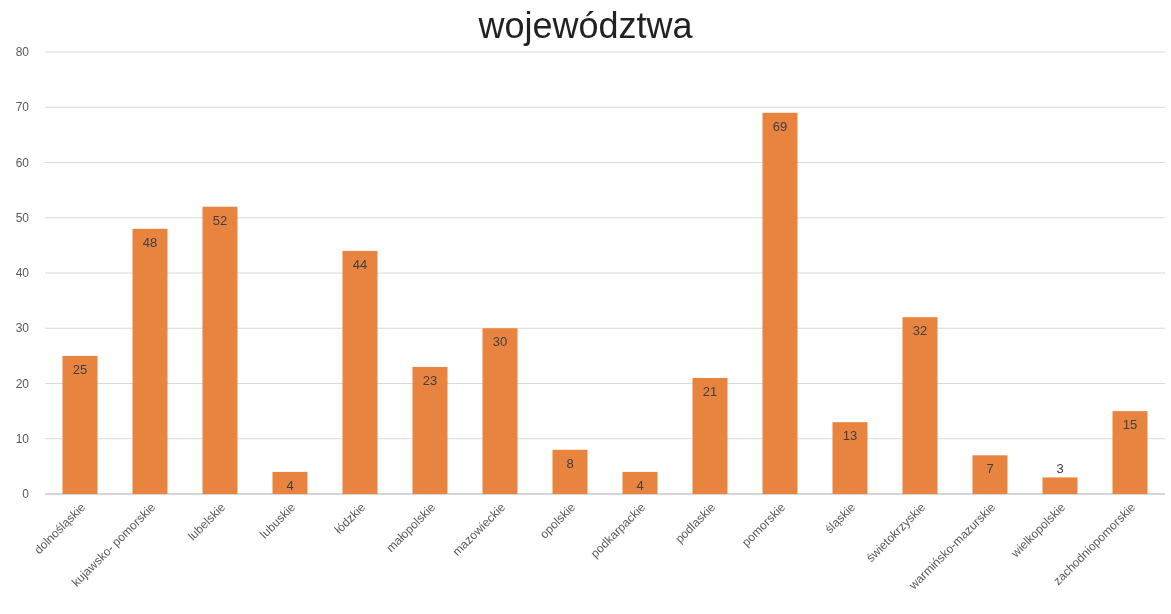 The width and height of the screenshot is (1171, 614). I want to click on data-label: 48, so click(150, 242).